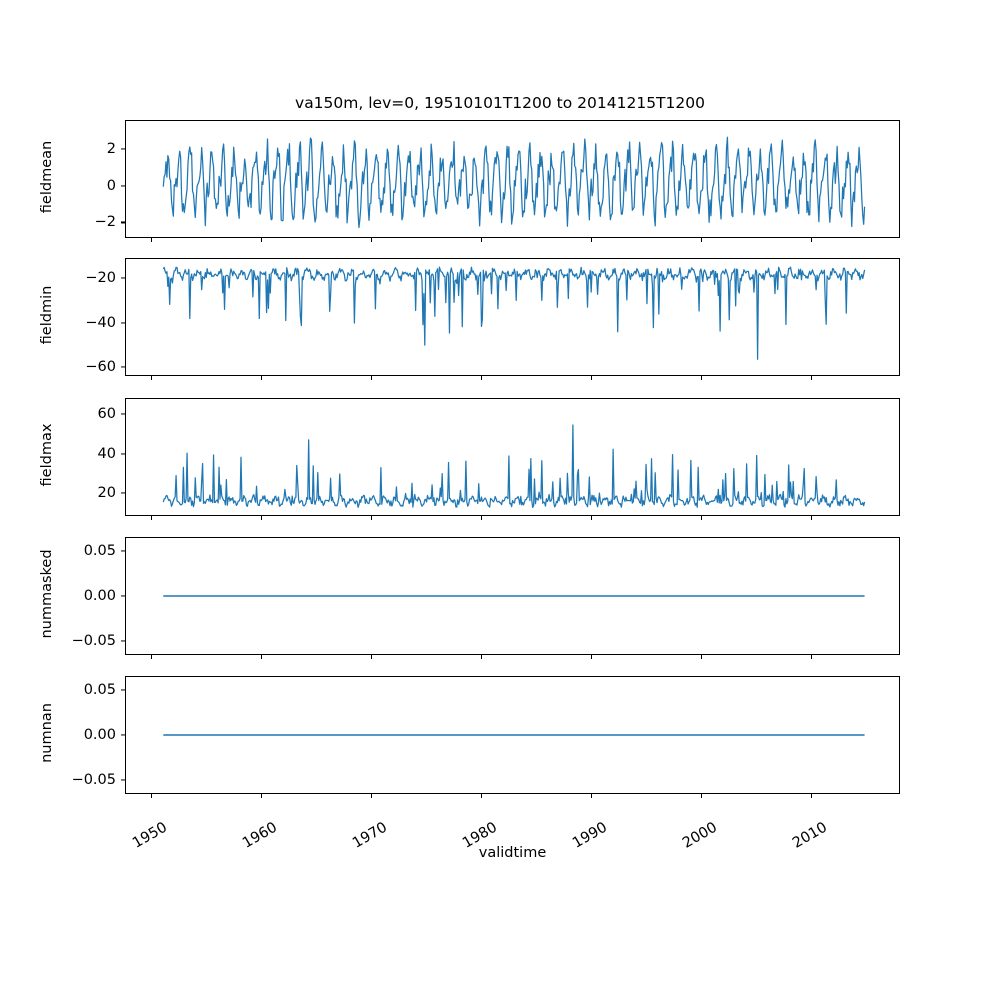 Image resolution: width=1000 pixels, height=1000 pixels. Describe the element at coordinates (111, 149) in the screenshot. I see `ytick-fieldmean-0: 2` at that location.